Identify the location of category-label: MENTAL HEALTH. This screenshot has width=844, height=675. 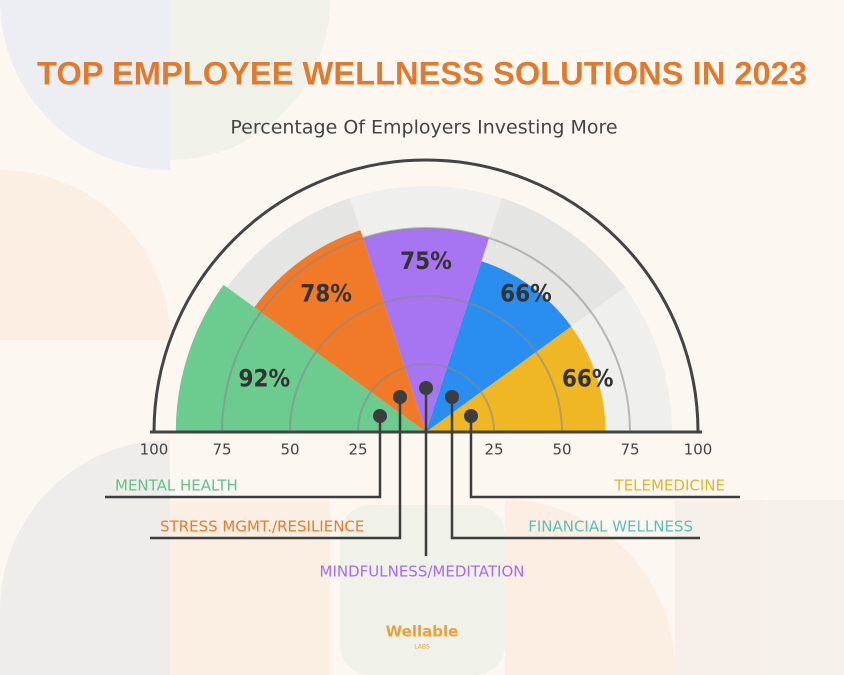
(176, 486).